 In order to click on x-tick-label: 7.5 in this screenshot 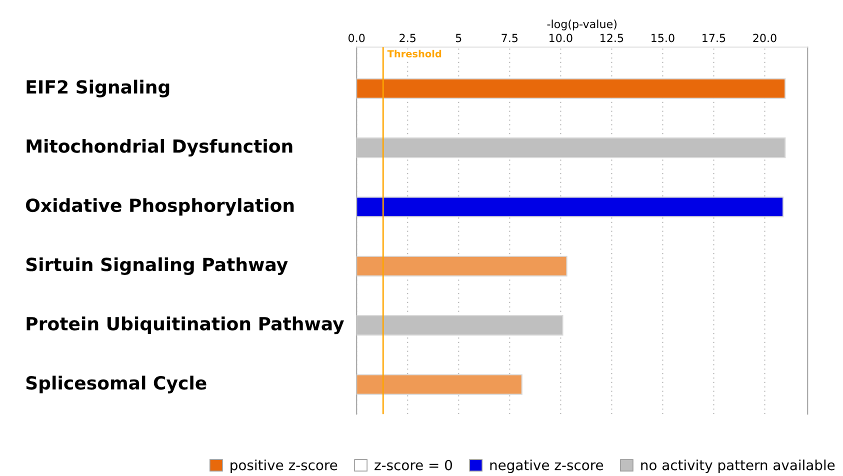, I will do `click(510, 38)`.